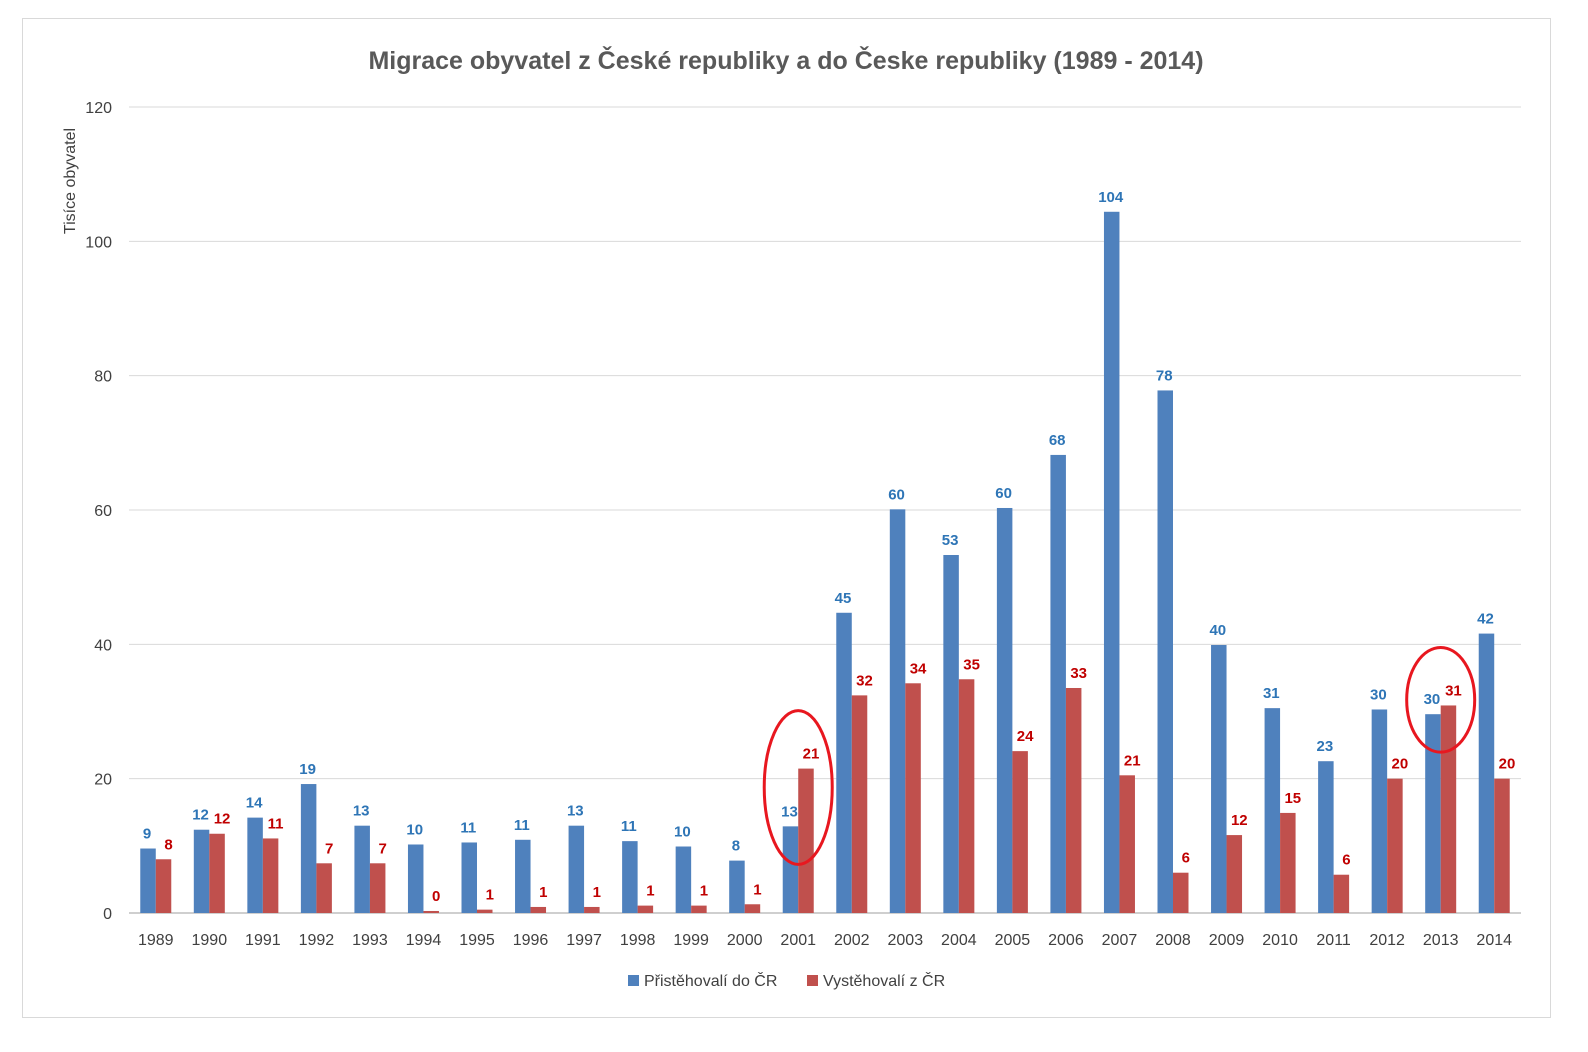 This screenshot has height=1052, width=1588. I want to click on x-tick-label: 1995, so click(477, 940).